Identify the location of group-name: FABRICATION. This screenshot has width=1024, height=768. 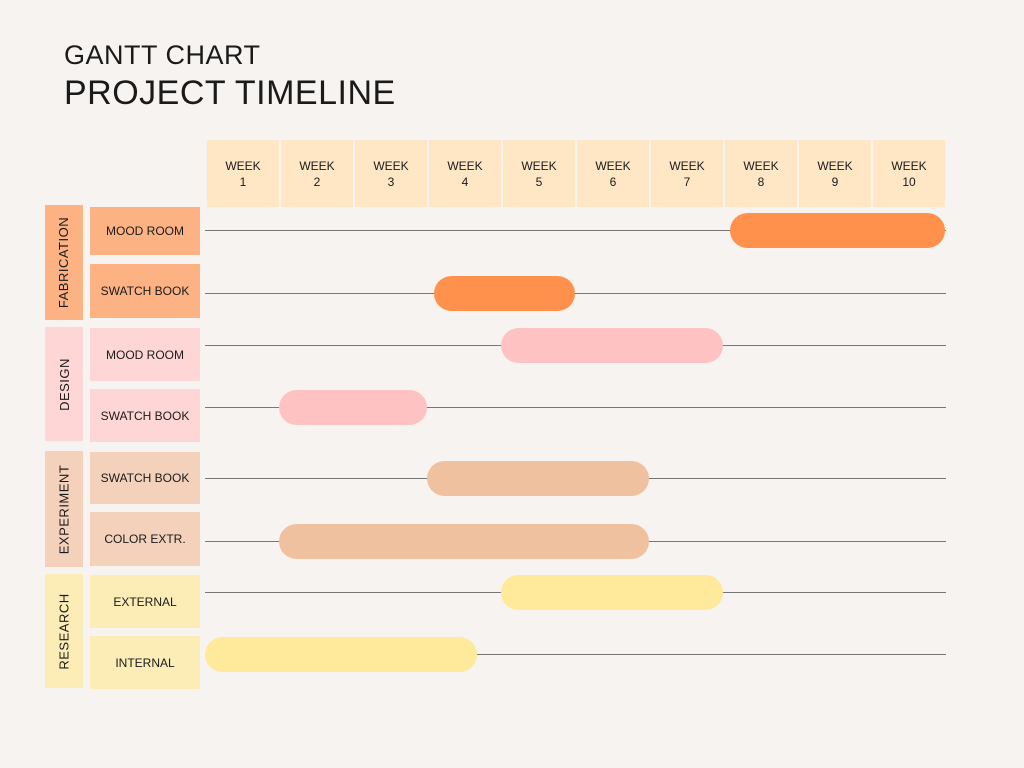
(64, 262).